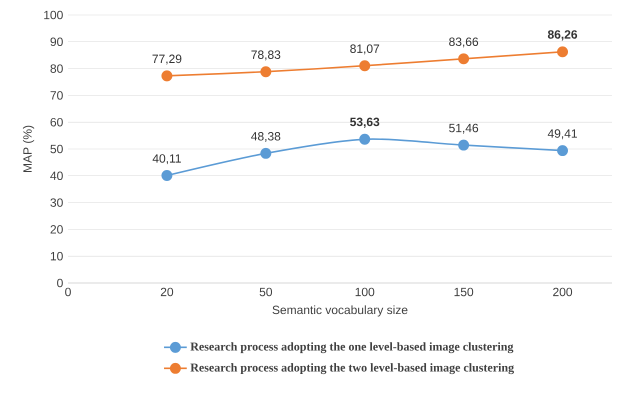  Describe the element at coordinates (56, 149) in the screenshot. I see `y-tick-label: 50` at that location.